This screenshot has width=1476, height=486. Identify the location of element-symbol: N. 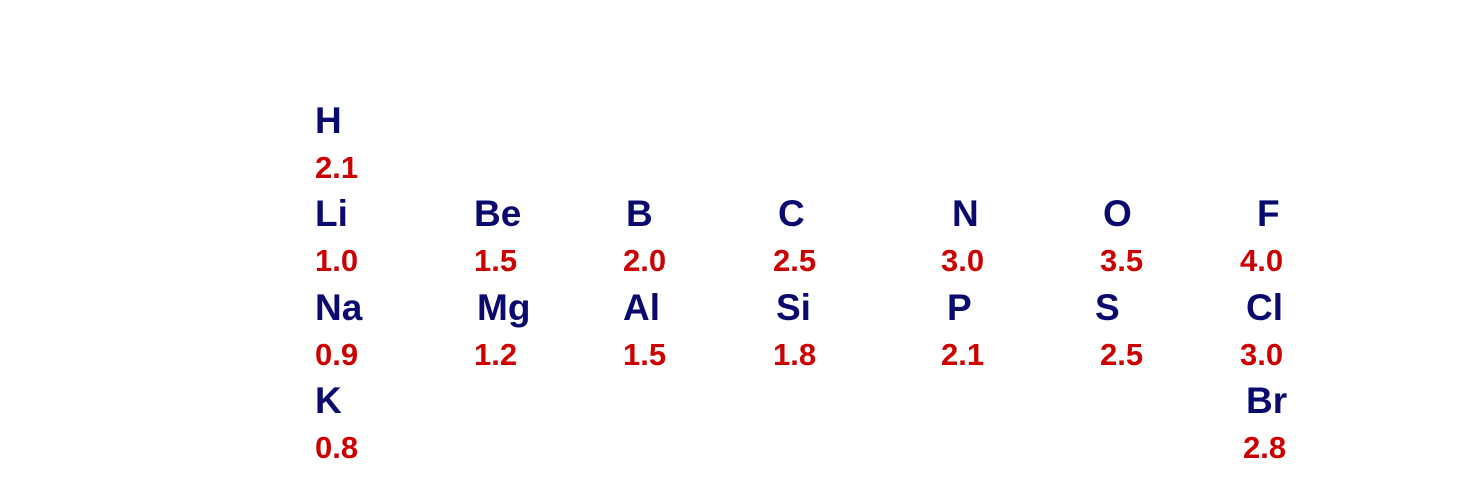
(965, 213).